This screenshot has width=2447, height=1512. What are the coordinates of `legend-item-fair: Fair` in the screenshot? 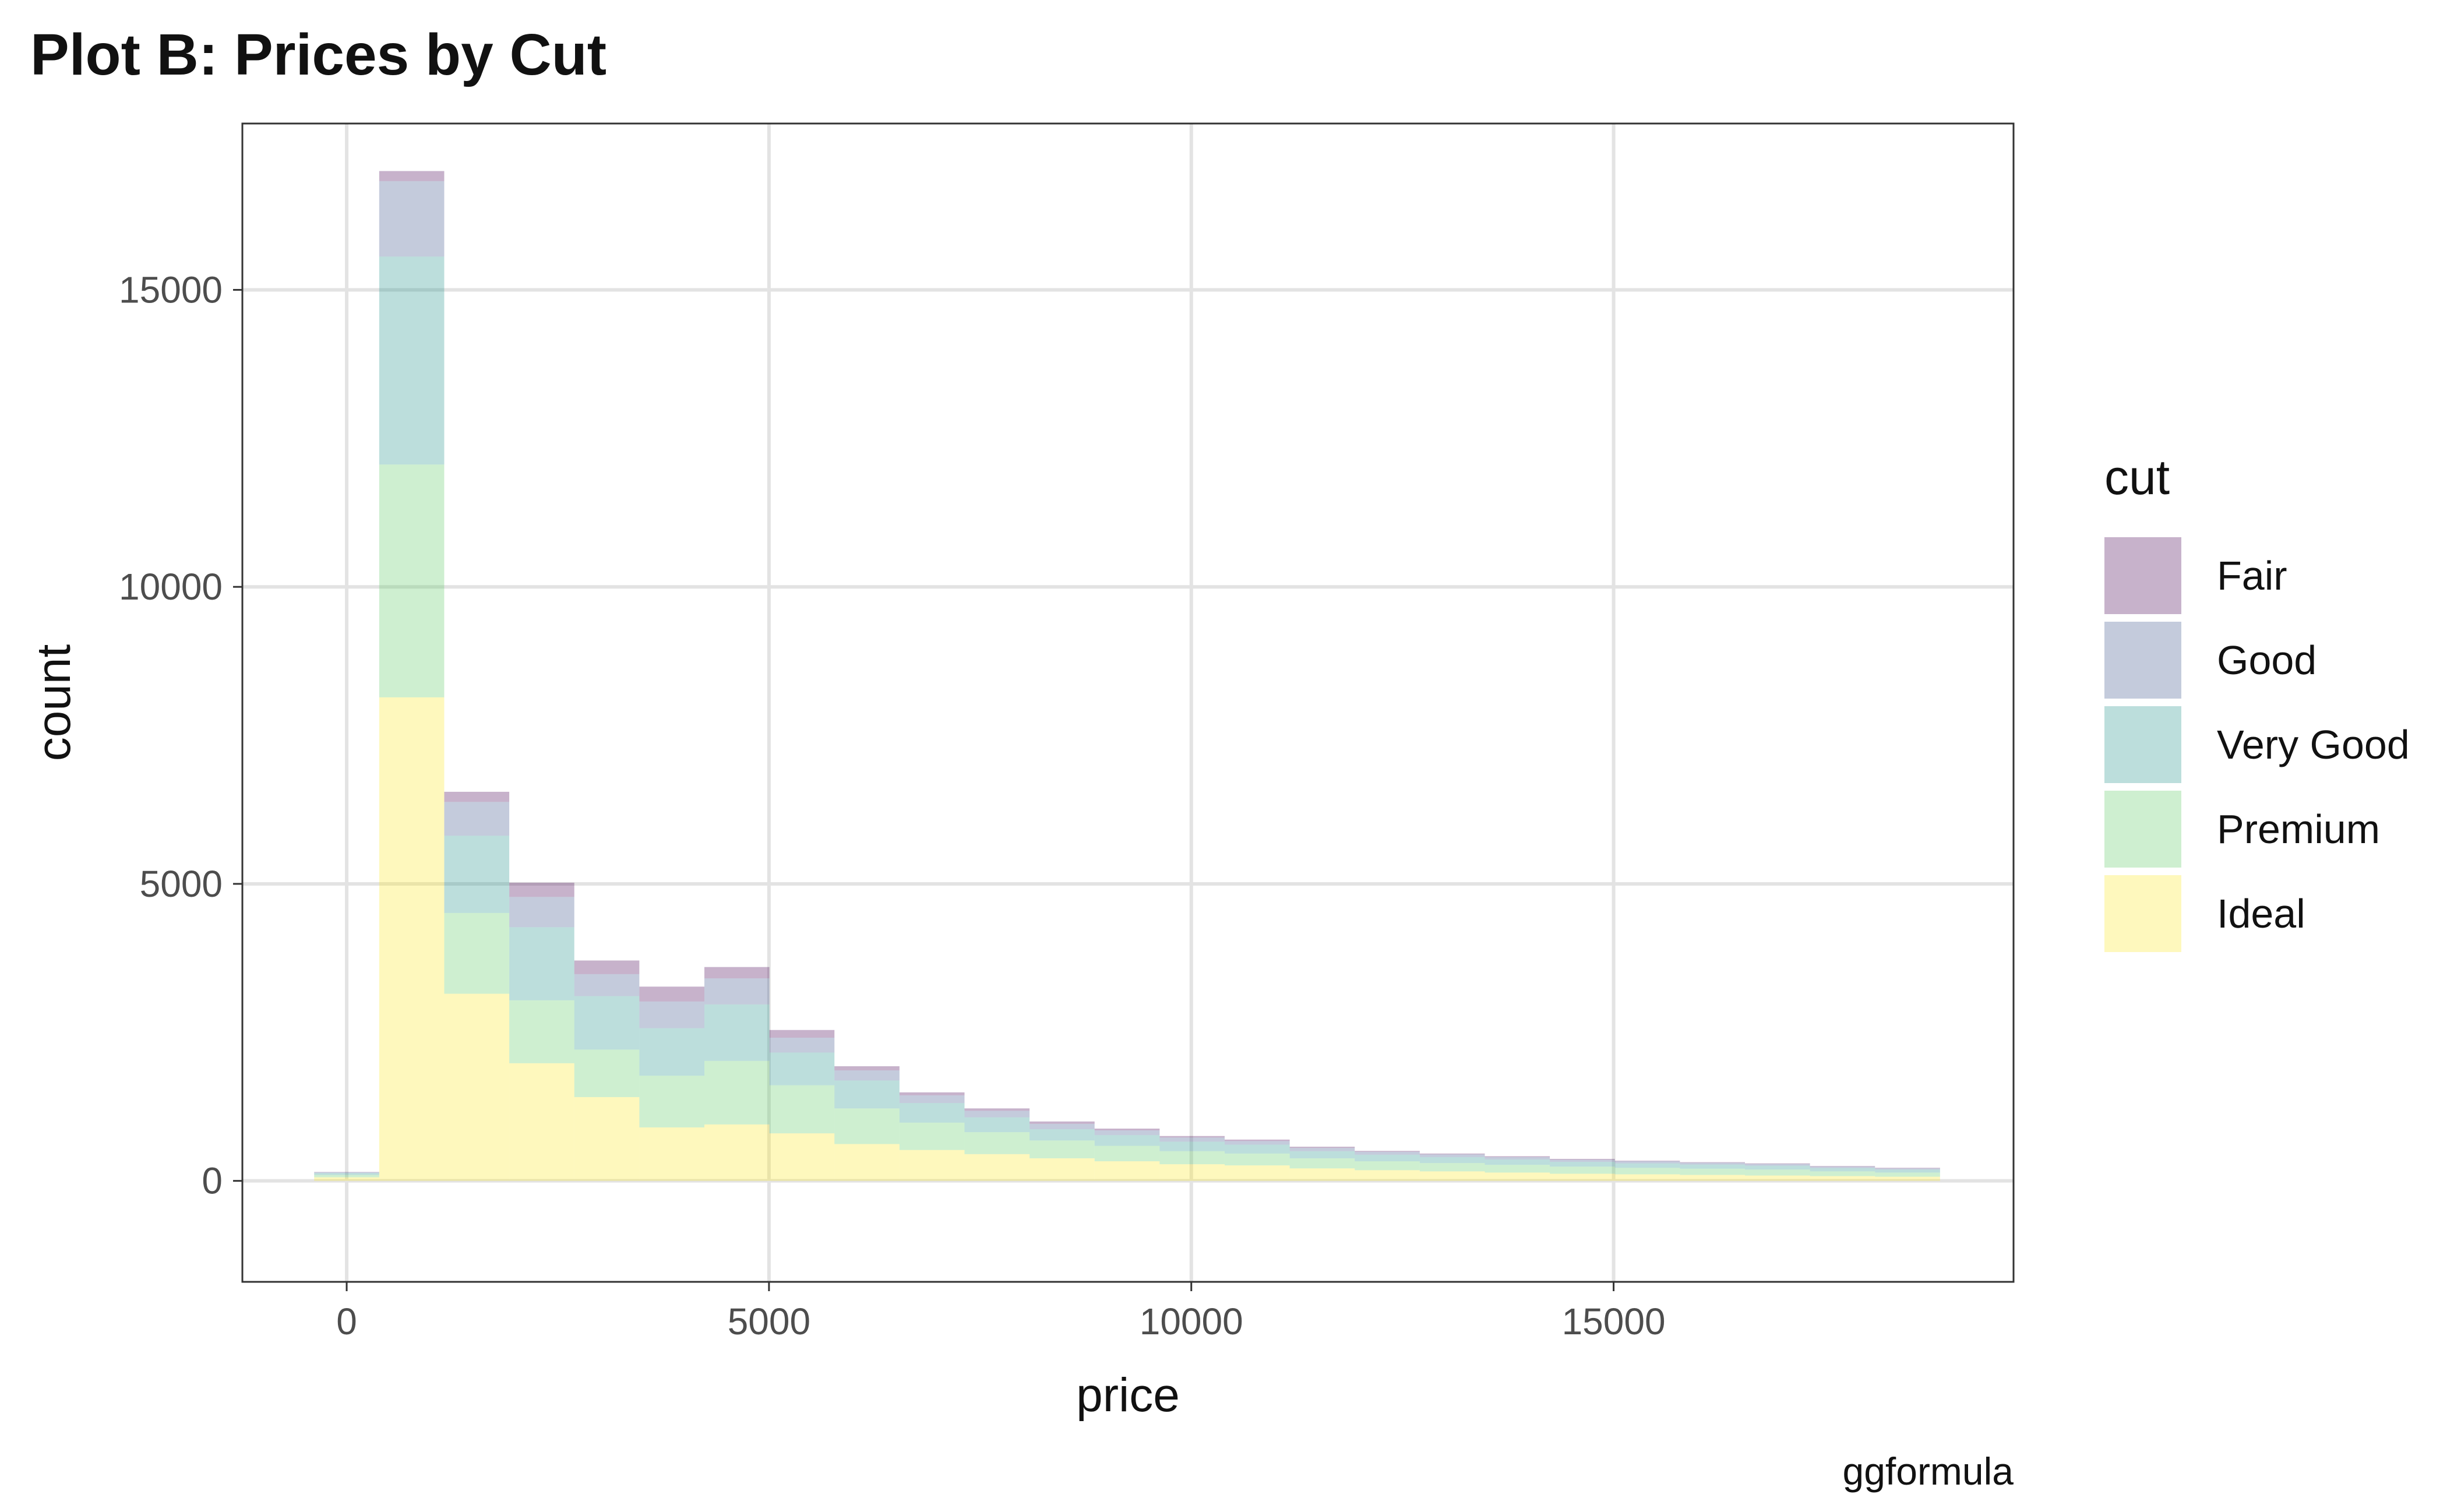 It's located at (2195, 575).